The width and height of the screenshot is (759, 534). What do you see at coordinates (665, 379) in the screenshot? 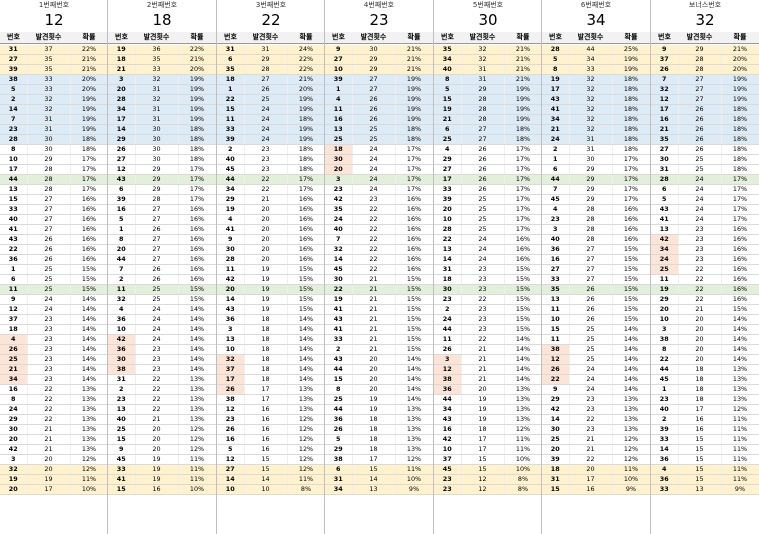
I see `row-number: 45` at bounding box center [665, 379].